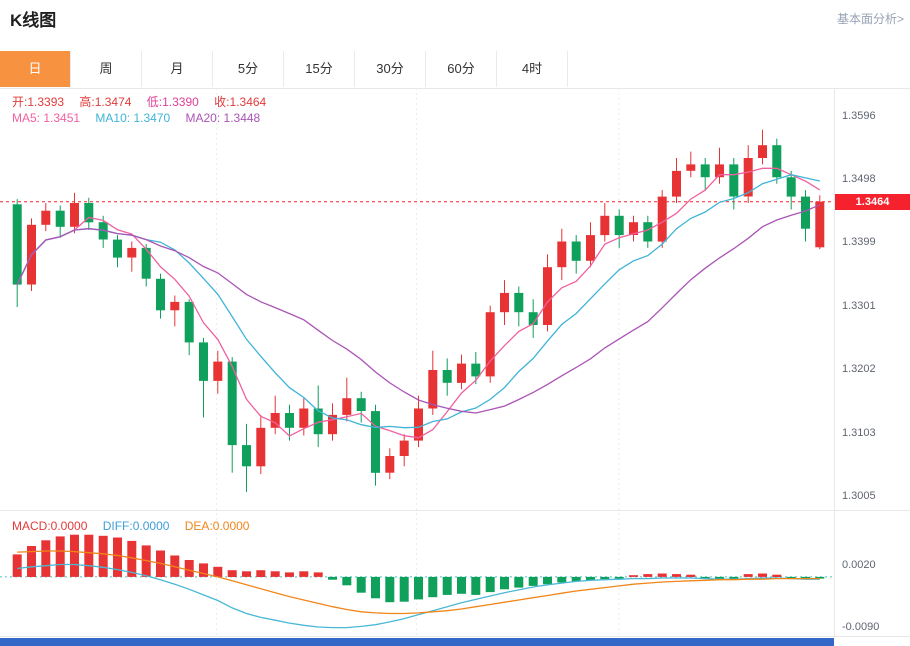 The image size is (910, 646). Describe the element at coordinates (455, 88) in the screenshot. I see `chart-top-border` at that location.